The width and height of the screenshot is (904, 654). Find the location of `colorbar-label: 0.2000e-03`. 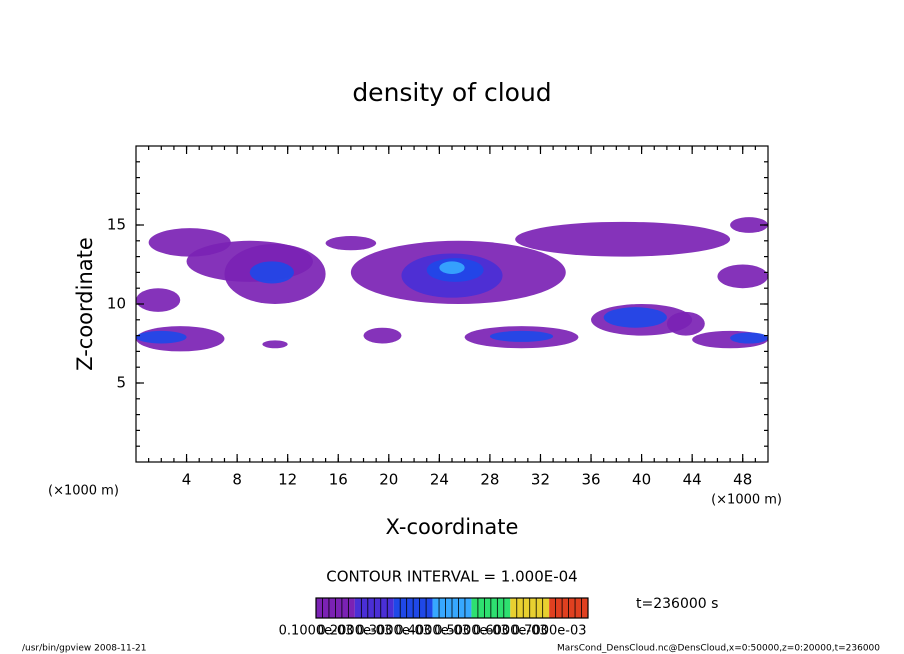

colorbar-label: 0.2000e-03 is located at coordinates (354, 631).